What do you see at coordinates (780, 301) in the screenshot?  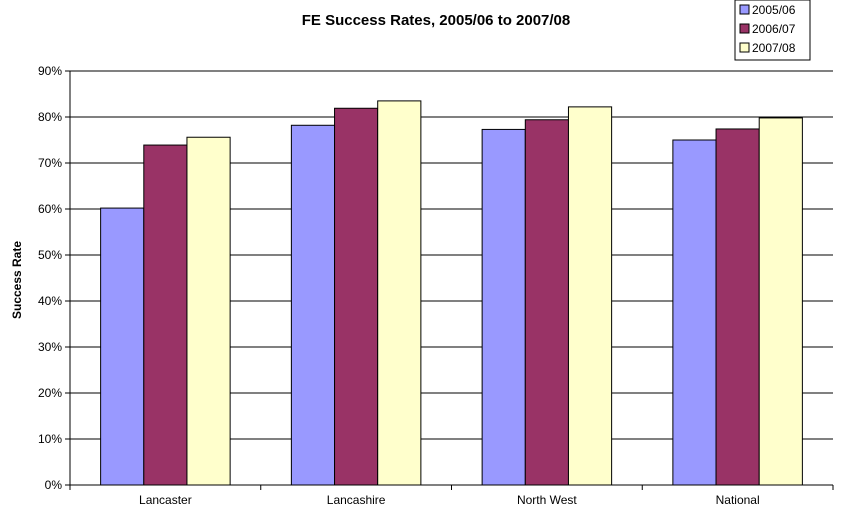 I see `bar-2007-08-national` at bounding box center [780, 301].